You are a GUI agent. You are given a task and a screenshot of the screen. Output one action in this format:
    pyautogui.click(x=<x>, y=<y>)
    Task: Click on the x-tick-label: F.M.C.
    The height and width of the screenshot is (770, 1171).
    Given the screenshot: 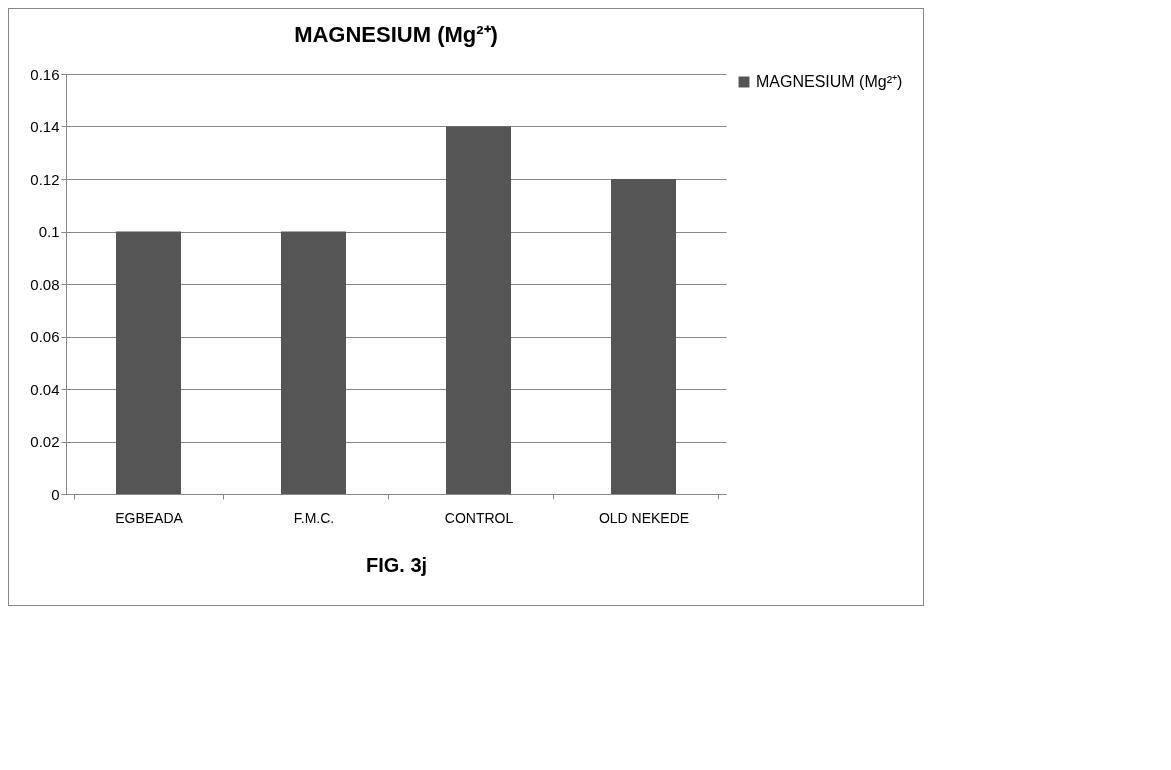 What is the action you would take?
    pyautogui.click(x=314, y=517)
    